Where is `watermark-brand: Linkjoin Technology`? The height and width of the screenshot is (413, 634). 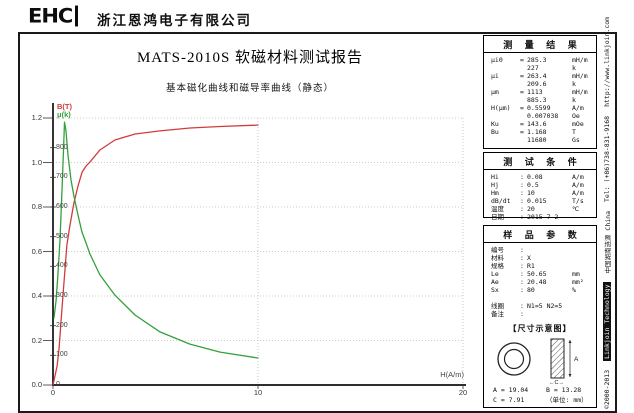 watermark-brand: Linkjoin Technology is located at coordinates (606, 321).